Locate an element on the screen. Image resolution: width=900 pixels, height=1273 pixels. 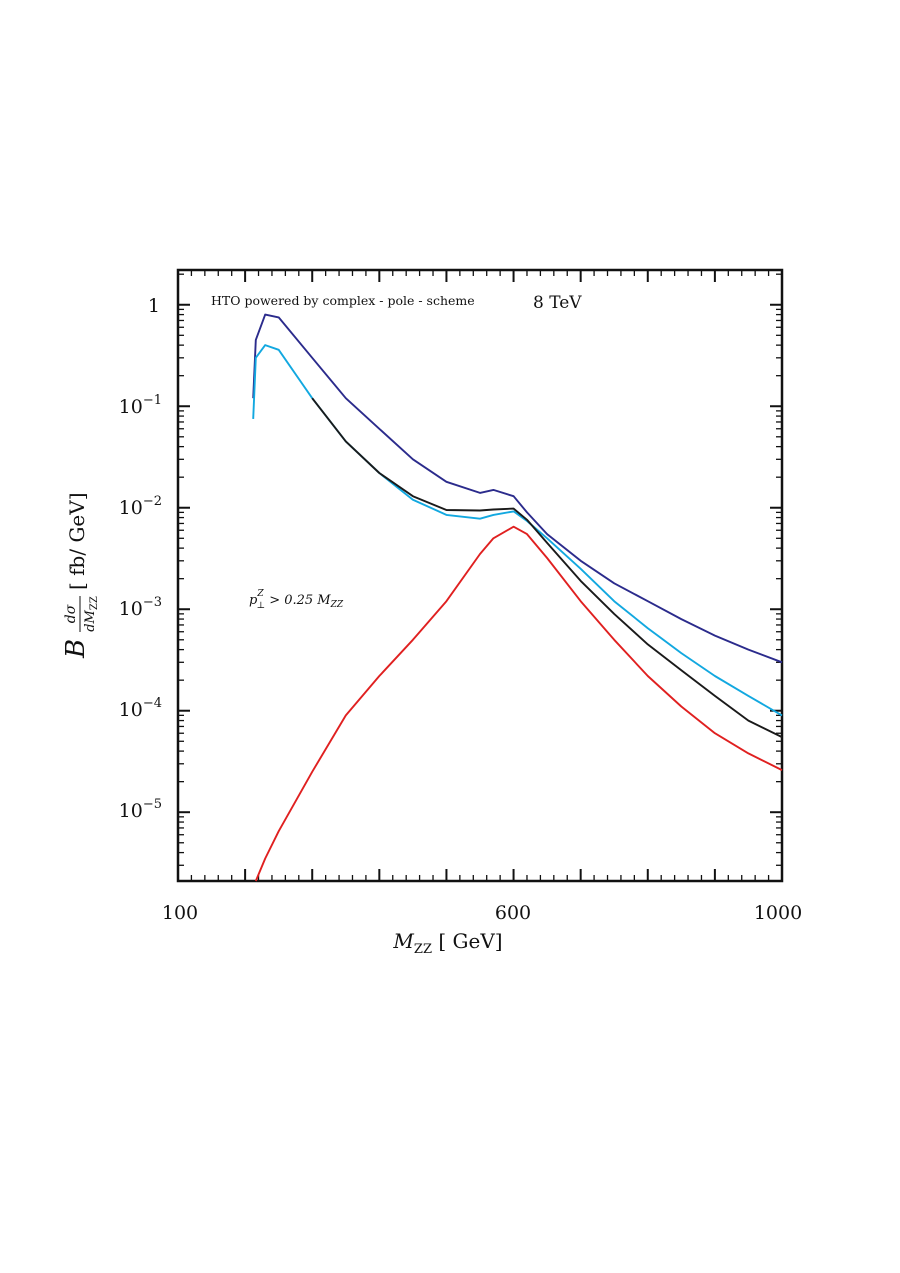
svg-text: dσ is located at coordinates (71, 613).